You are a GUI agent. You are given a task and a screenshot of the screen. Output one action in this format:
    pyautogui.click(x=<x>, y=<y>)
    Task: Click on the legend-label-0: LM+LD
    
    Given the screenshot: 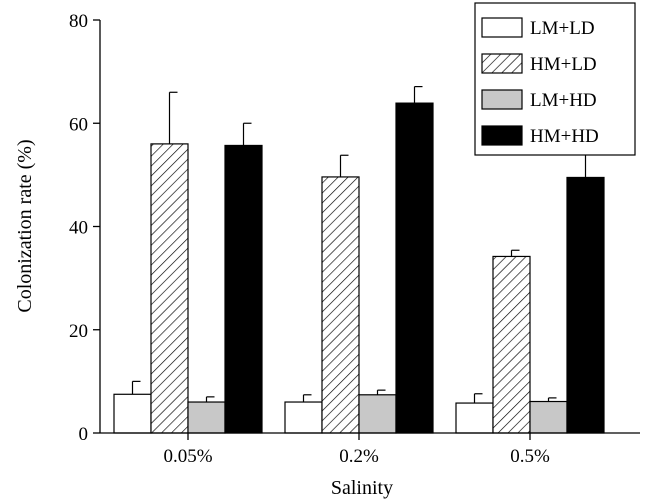 What is the action you would take?
    pyautogui.click(x=562, y=28)
    